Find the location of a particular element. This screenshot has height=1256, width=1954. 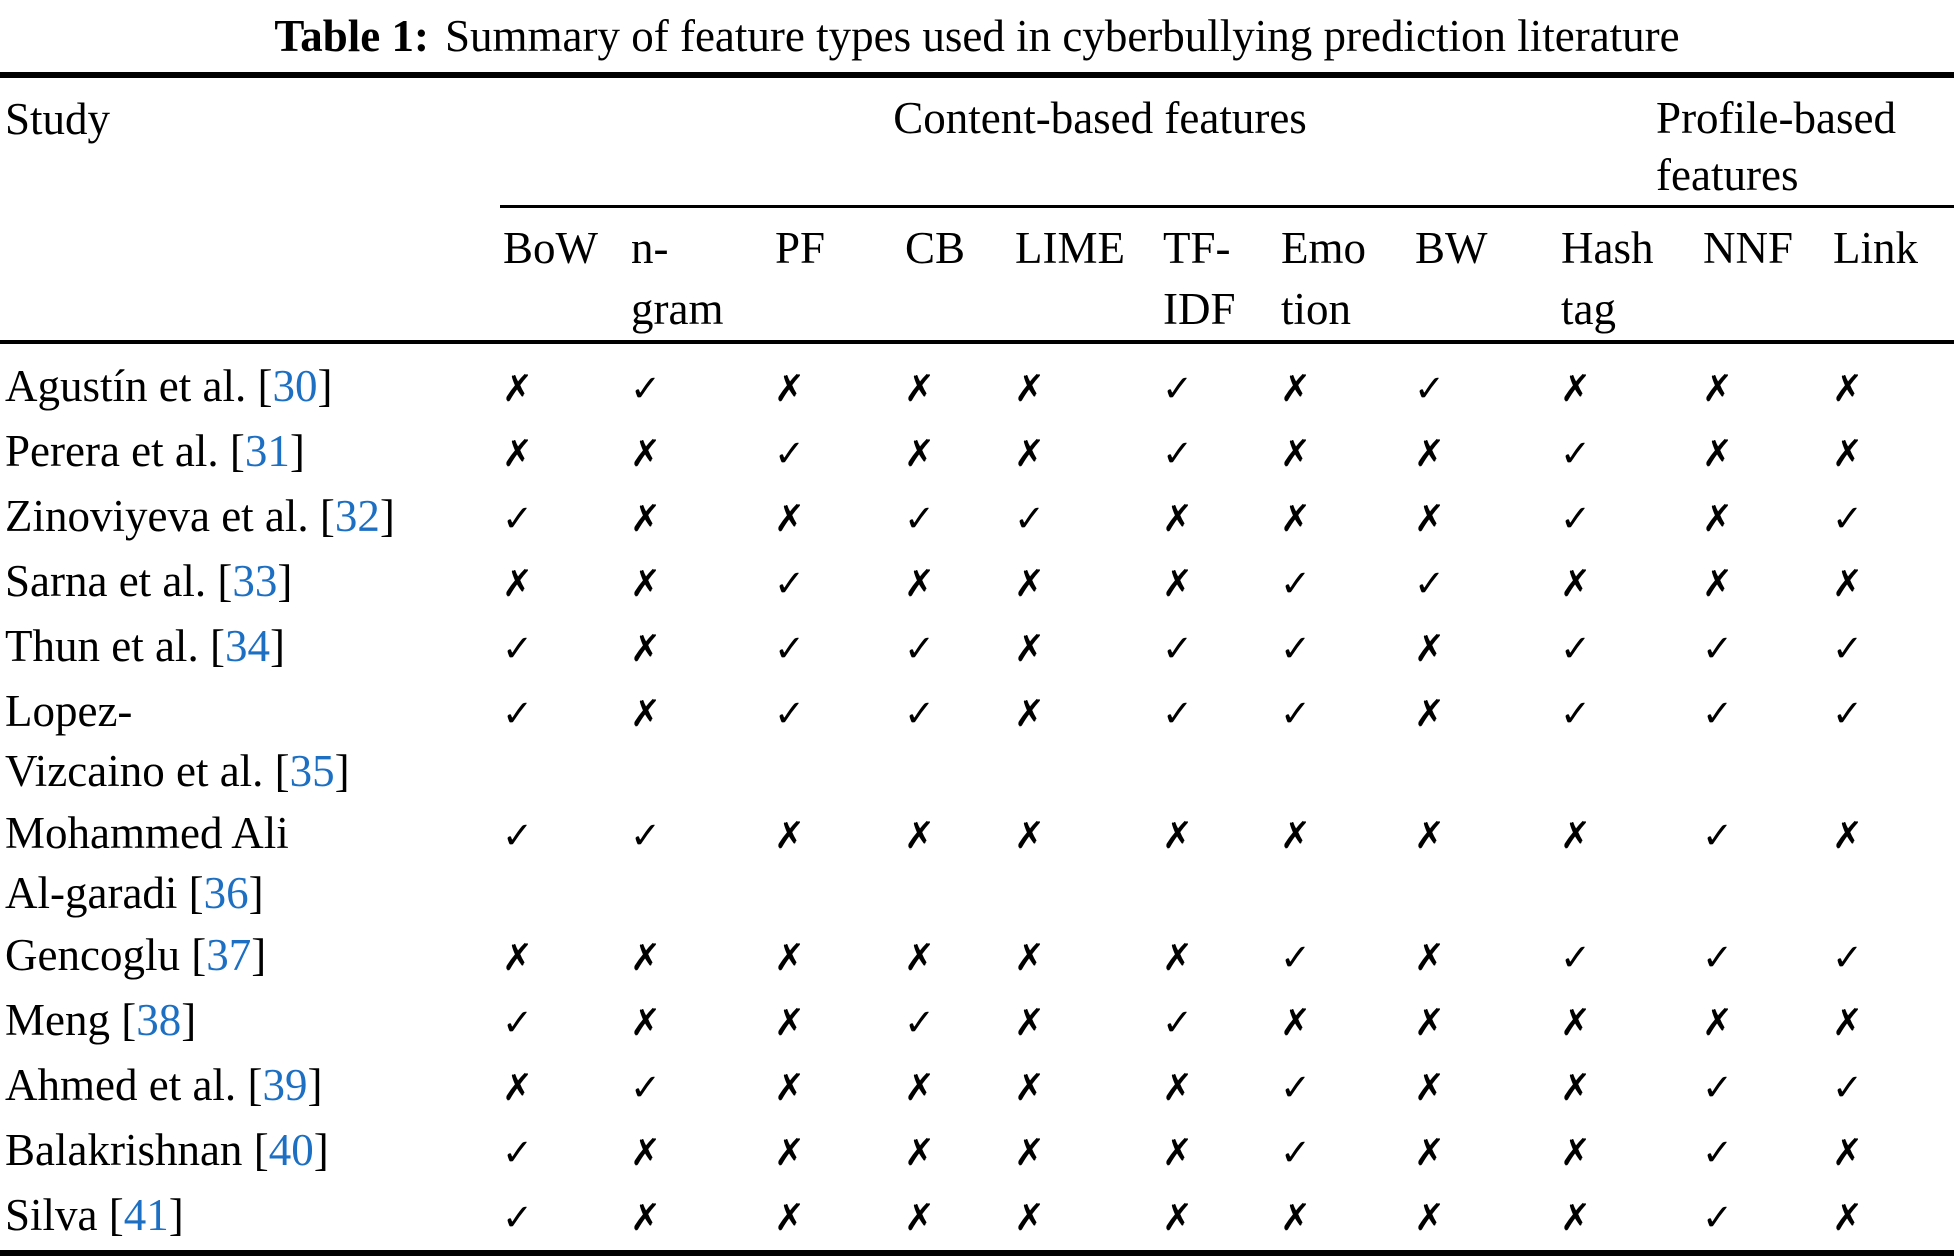

citation-link: 39 is located at coordinates (285, 1085).